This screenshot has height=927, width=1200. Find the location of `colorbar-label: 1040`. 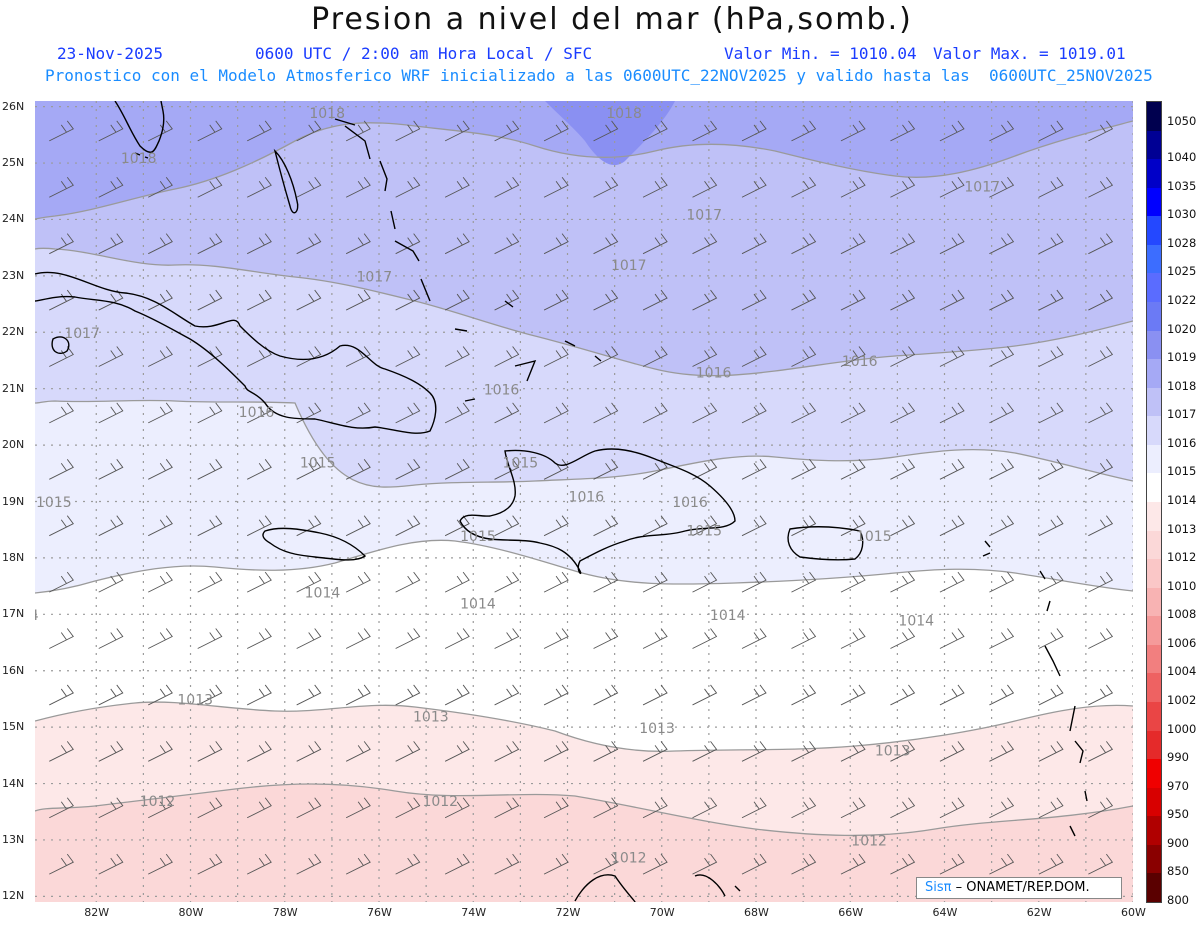

colorbar-label: 1040 is located at coordinates (1182, 157).